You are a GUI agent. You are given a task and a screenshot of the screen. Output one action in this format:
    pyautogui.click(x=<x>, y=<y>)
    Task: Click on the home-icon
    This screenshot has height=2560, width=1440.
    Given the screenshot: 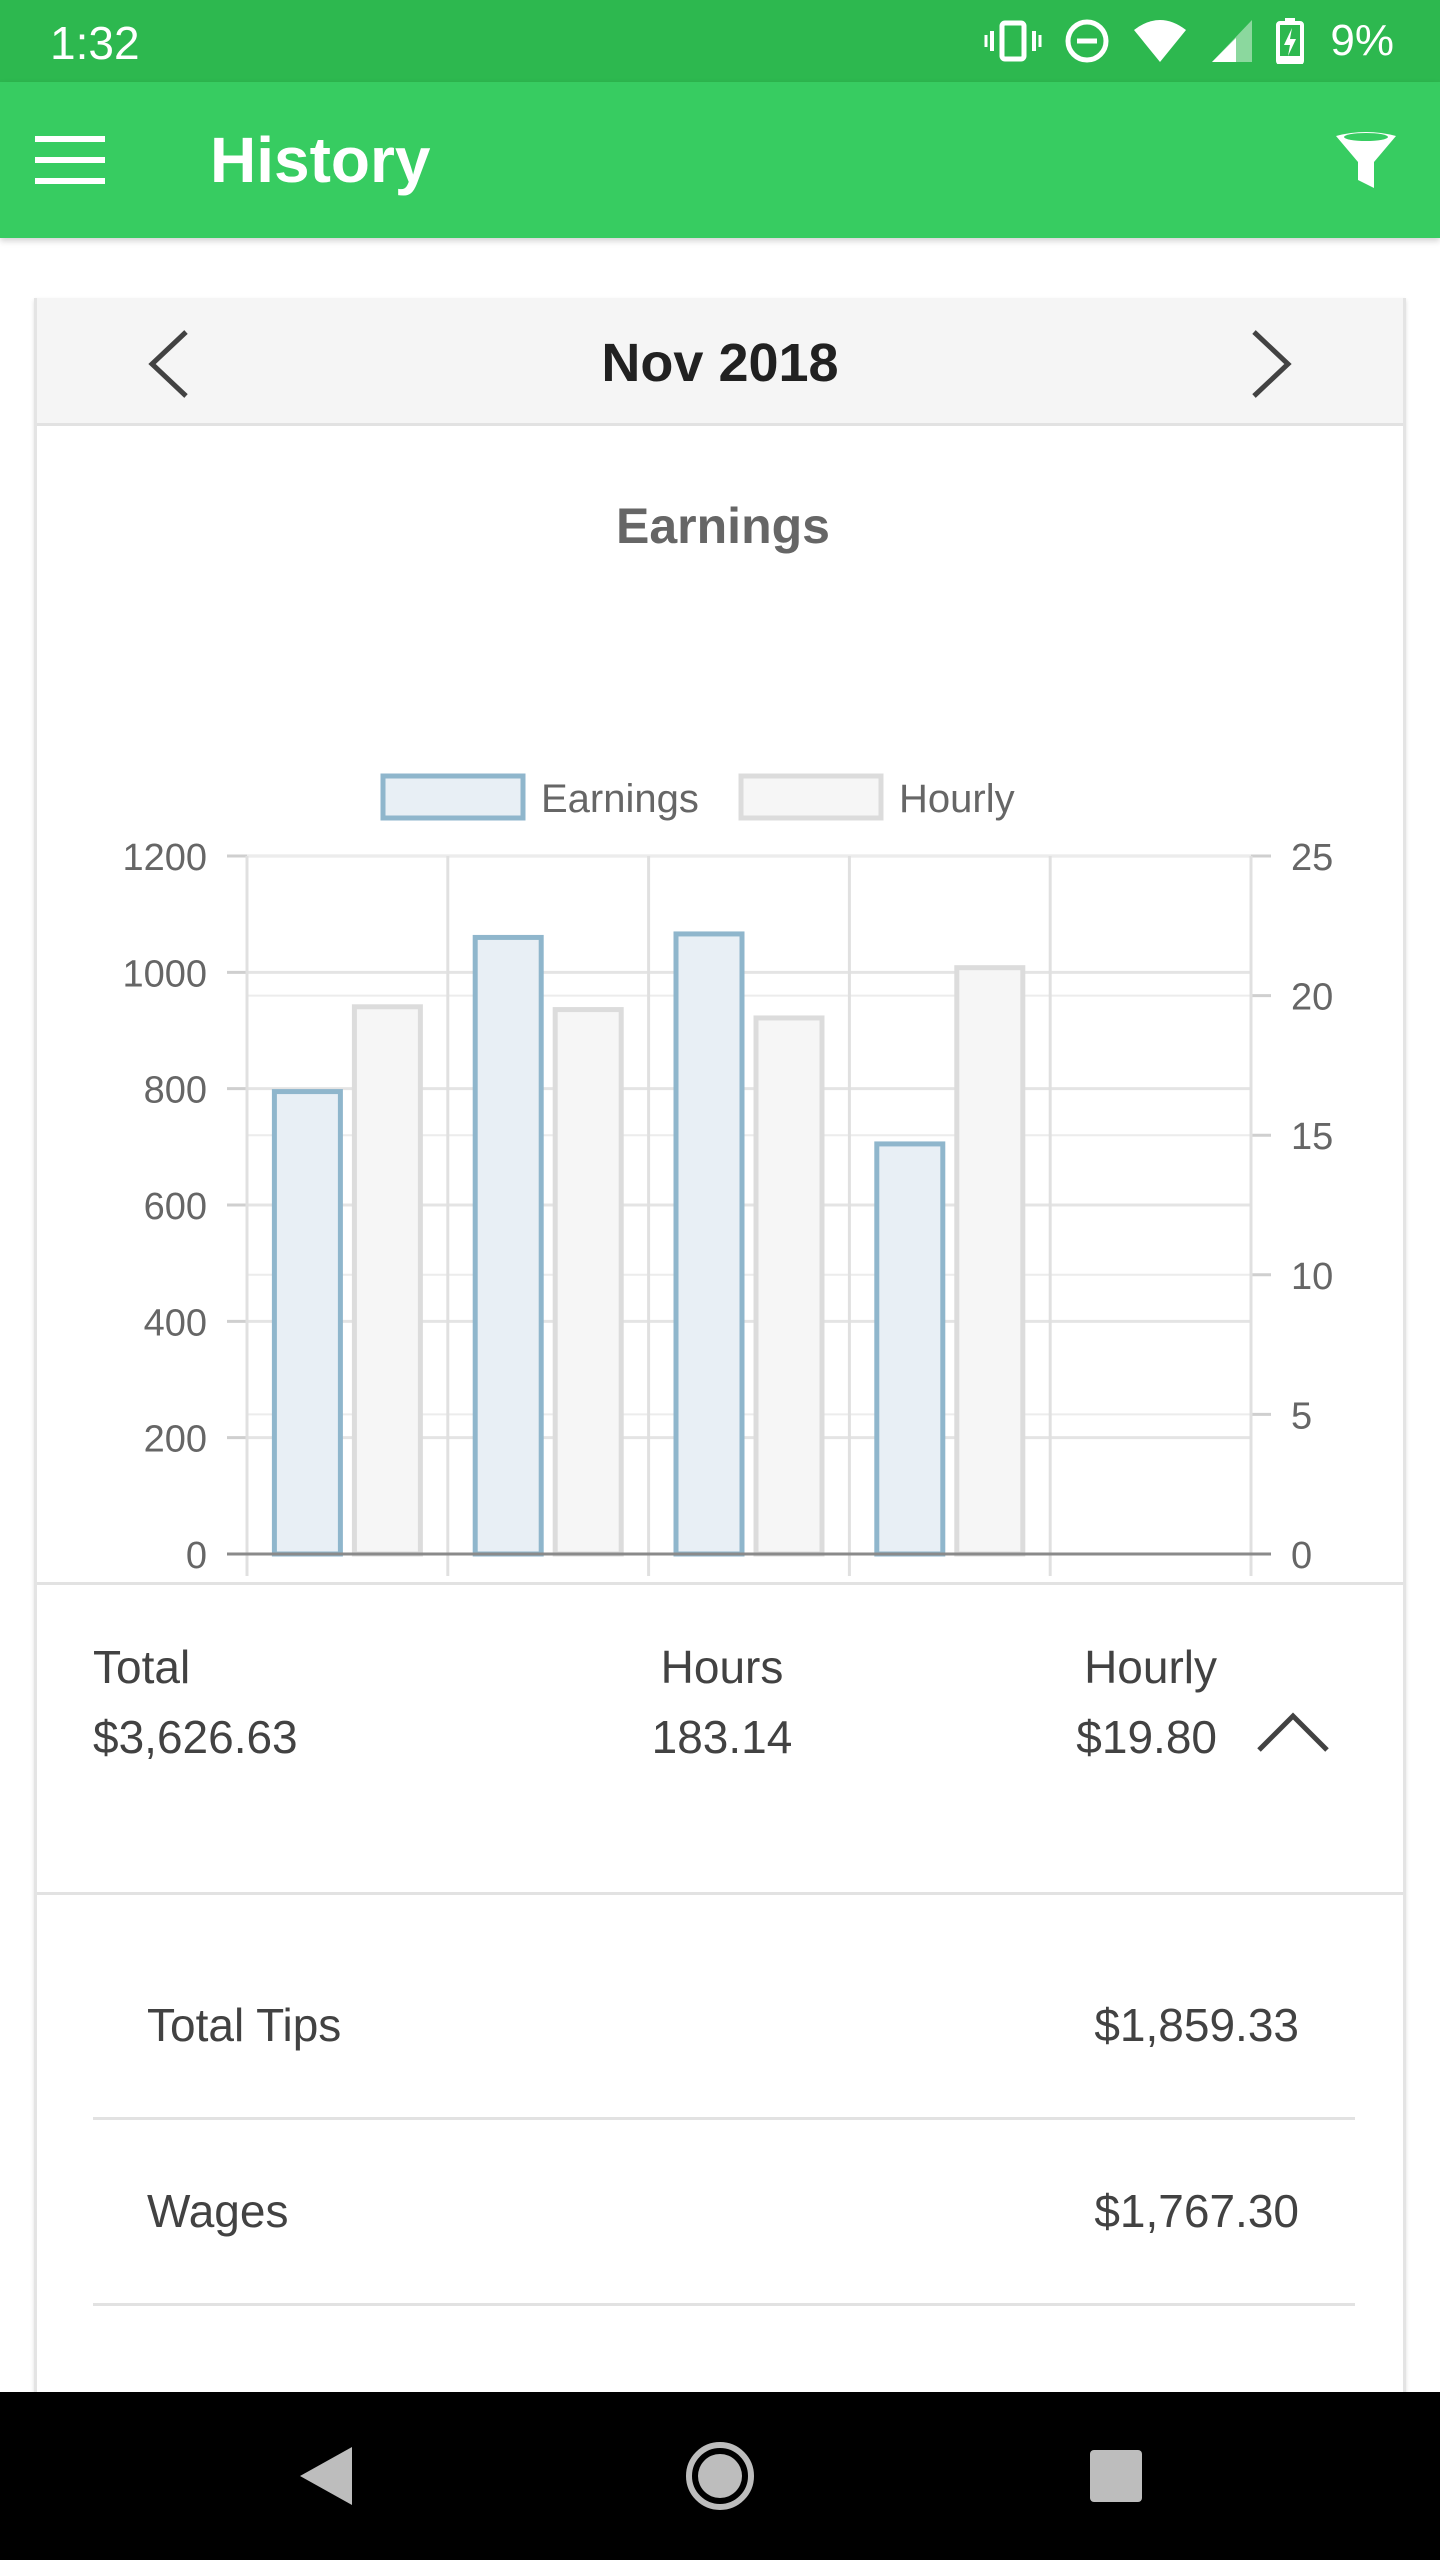 What is the action you would take?
    pyautogui.click(x=720, y=2476)
    